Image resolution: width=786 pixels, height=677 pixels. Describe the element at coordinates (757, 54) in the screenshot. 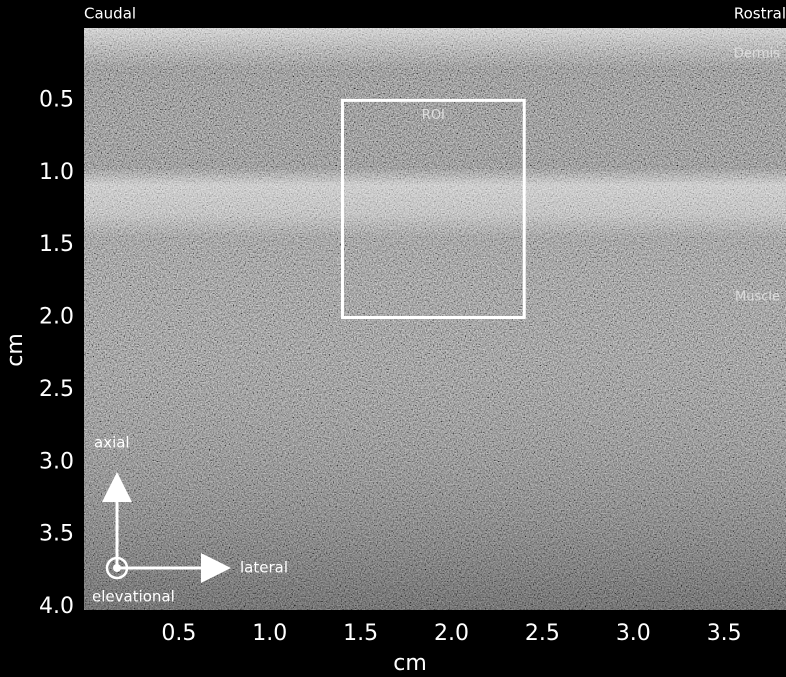

I see `dermis-label: Dermis` at that location.